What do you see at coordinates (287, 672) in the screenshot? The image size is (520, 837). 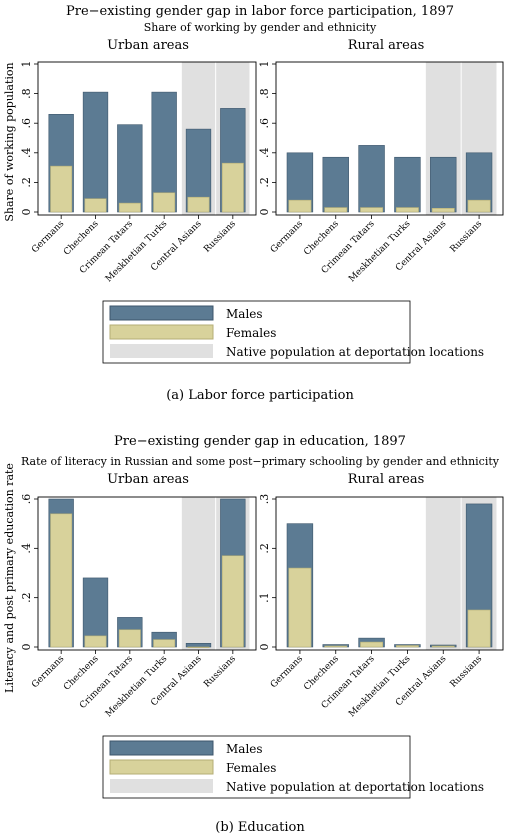 I see `fig1-p1-xtick-label-0: Germans` at bounding box center [287, 672].